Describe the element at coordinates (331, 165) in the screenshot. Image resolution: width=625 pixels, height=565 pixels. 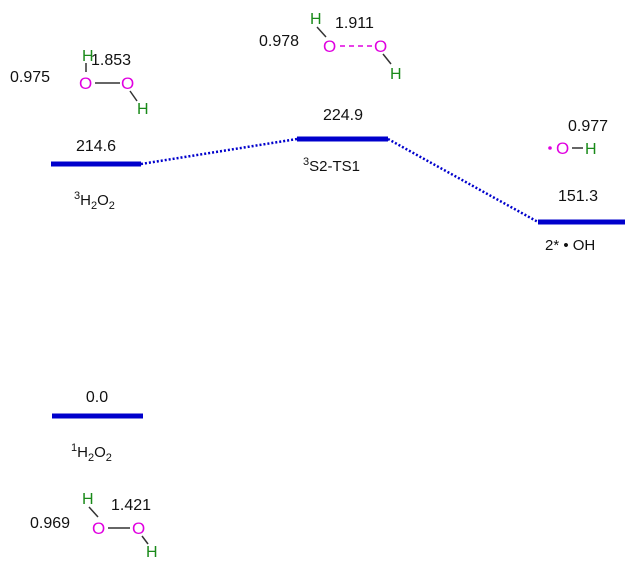
I see `species-label-3s2ts1: 3S2-TS1` at that location.